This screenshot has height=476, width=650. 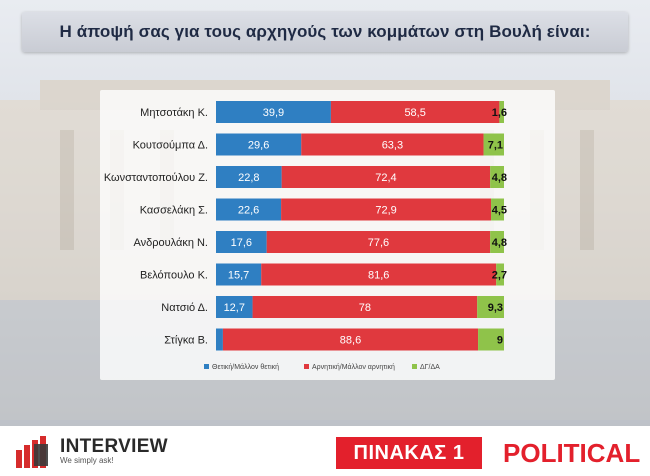 What do you see at coordinates (184, 308) in the screenshot?
I see `category-label: Νατσιό Δ.` at bounding box center [184, 308].